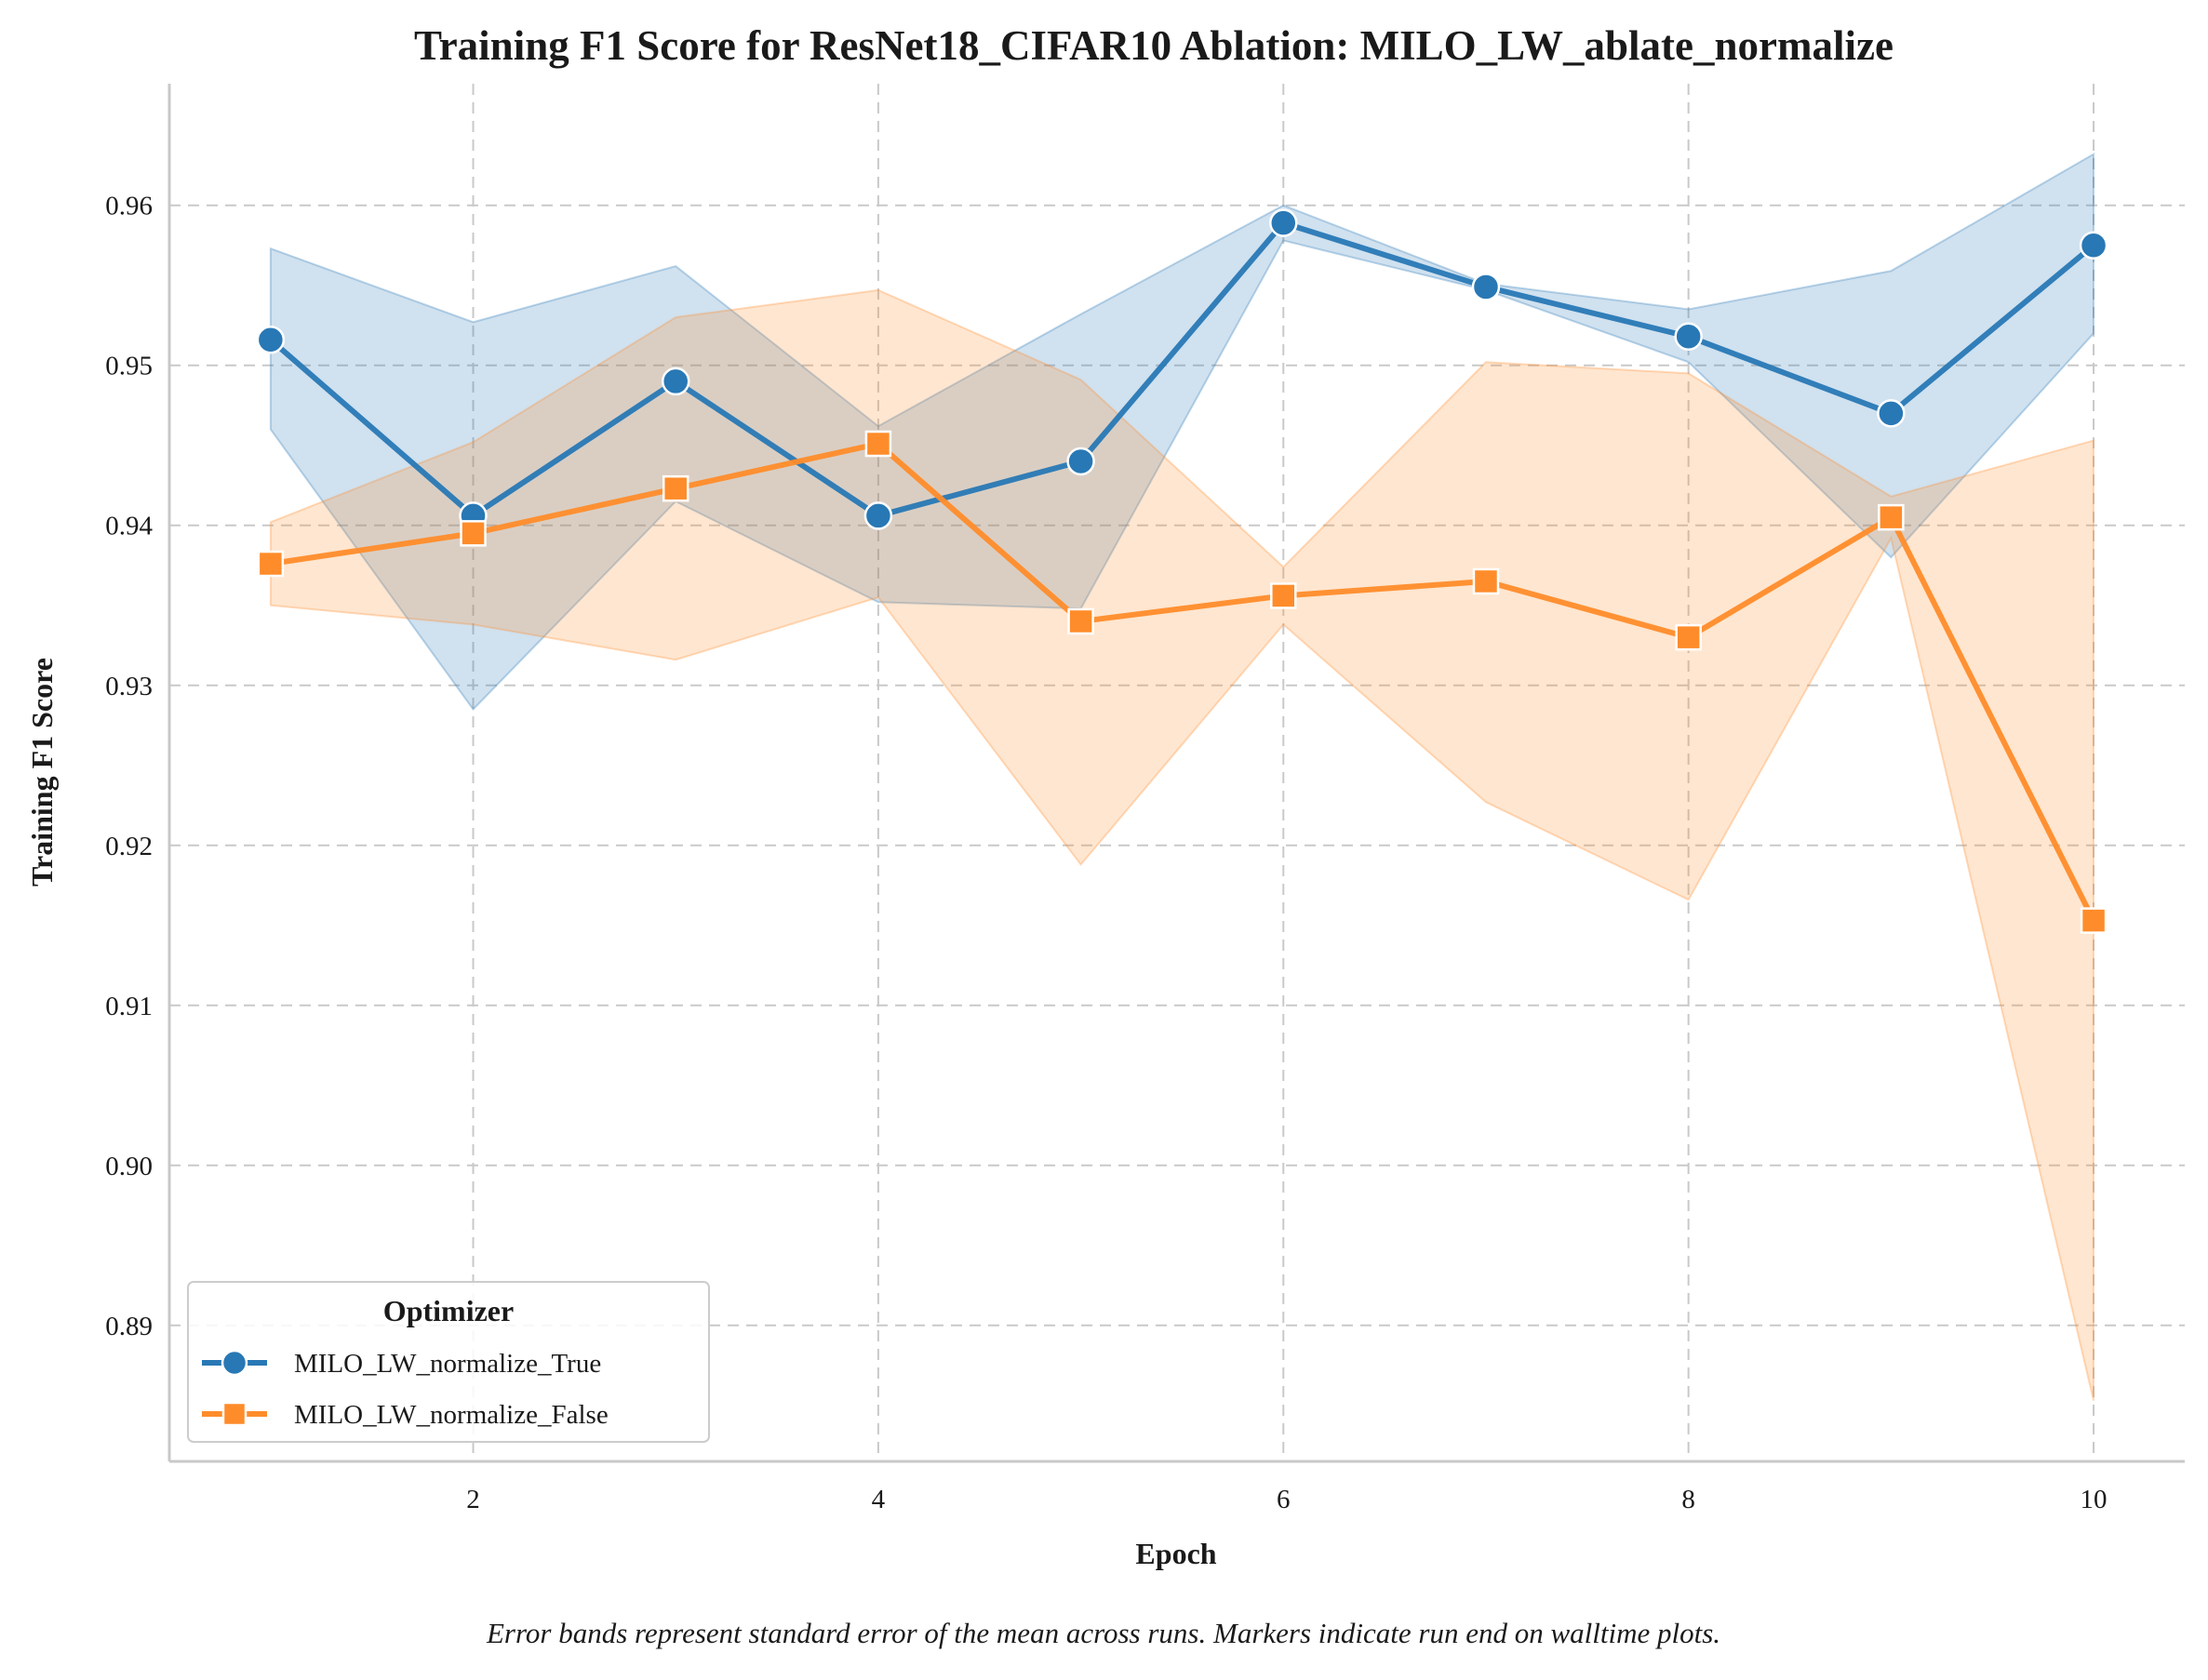  I want to click on y-tick-label: 0.92, so click(129, 846).